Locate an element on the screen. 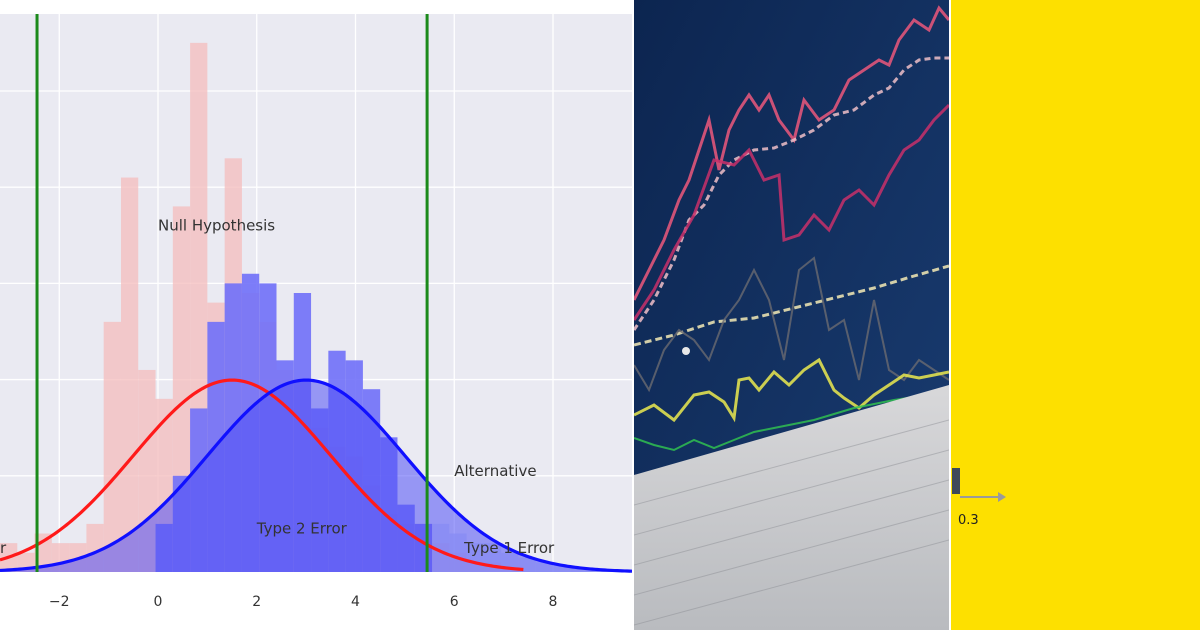  cream-dashed-line is located at coordinates (791, 305).